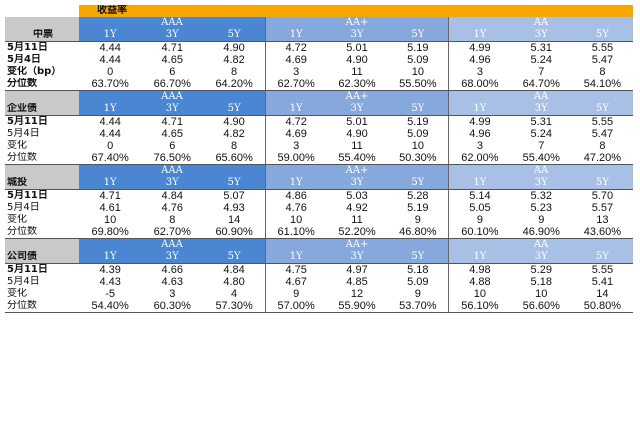 Image resolution: width=640 pixels, height=423 pixels. Describe the element at coordinates (42, 244) in the screenshot. I see `section-label-blank` at that location.